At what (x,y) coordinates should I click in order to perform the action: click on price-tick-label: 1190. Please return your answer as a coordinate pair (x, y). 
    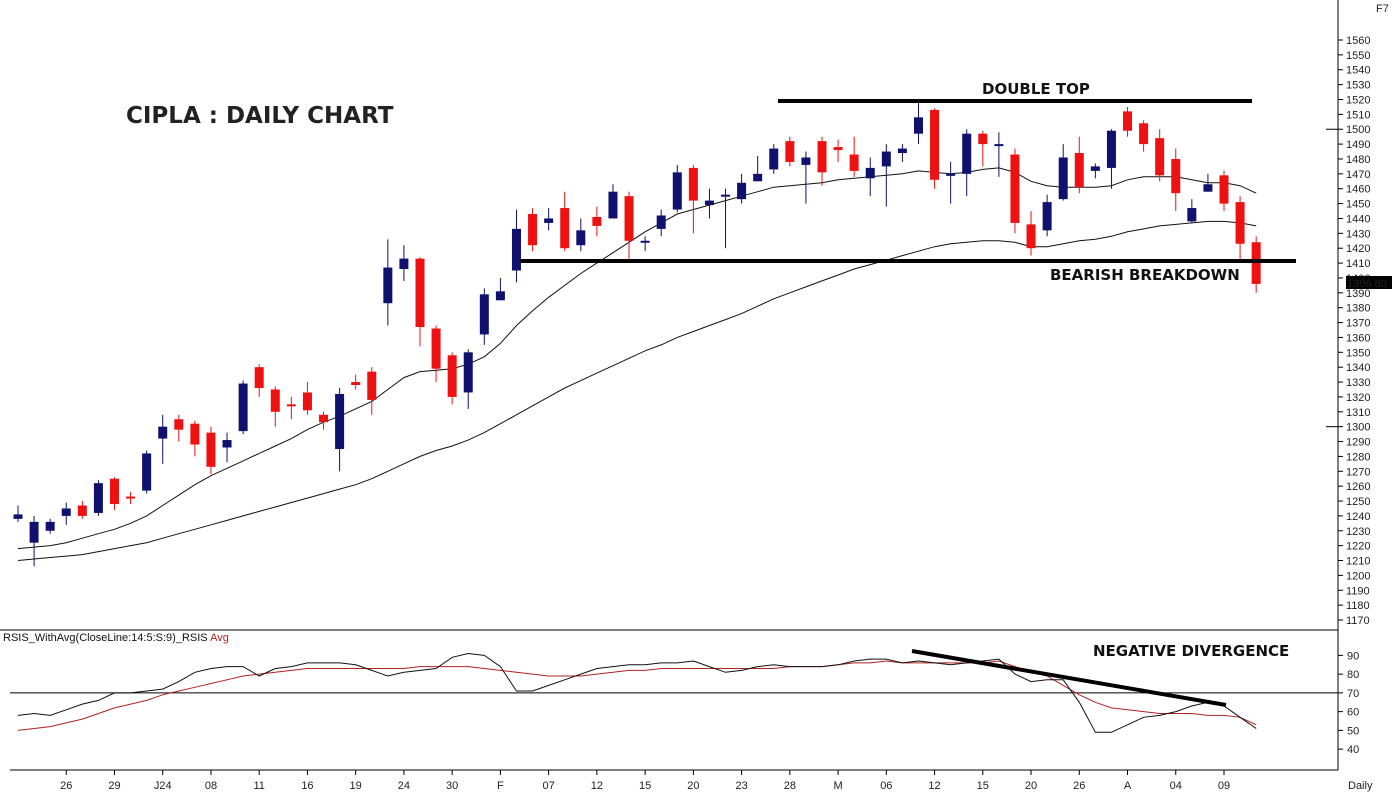
    Looking at the image, I should click on (1358, 591).